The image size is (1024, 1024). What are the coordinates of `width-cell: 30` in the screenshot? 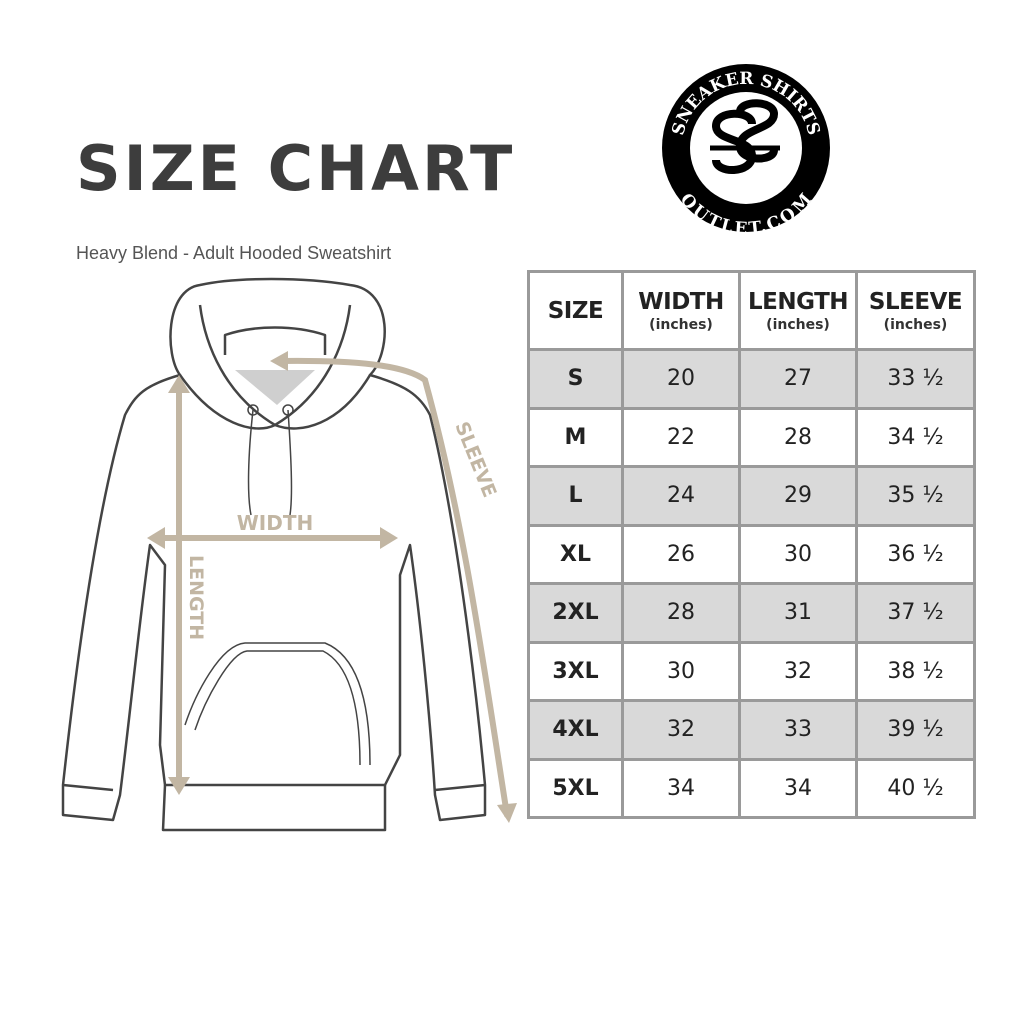 It's located at (681, 671).